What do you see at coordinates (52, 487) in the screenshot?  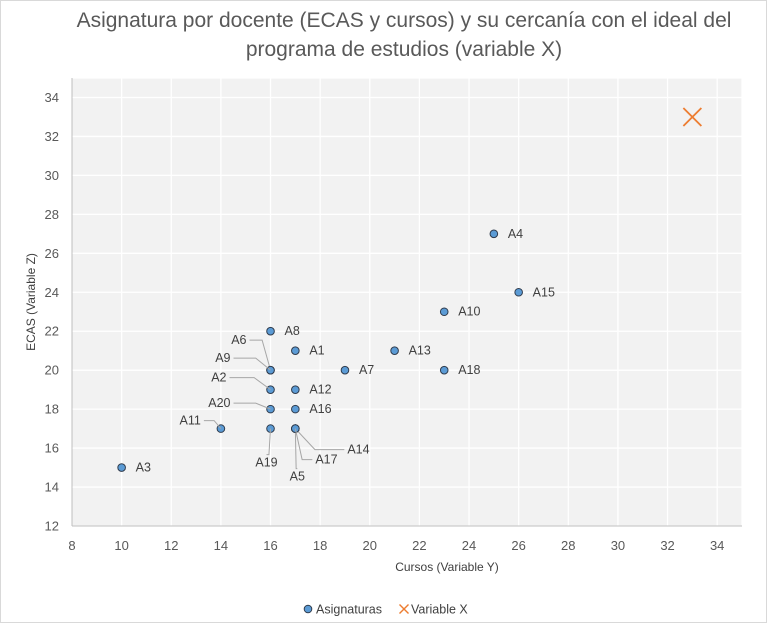 I see `y-tick-label: 14` at bounding box center [52, 487].